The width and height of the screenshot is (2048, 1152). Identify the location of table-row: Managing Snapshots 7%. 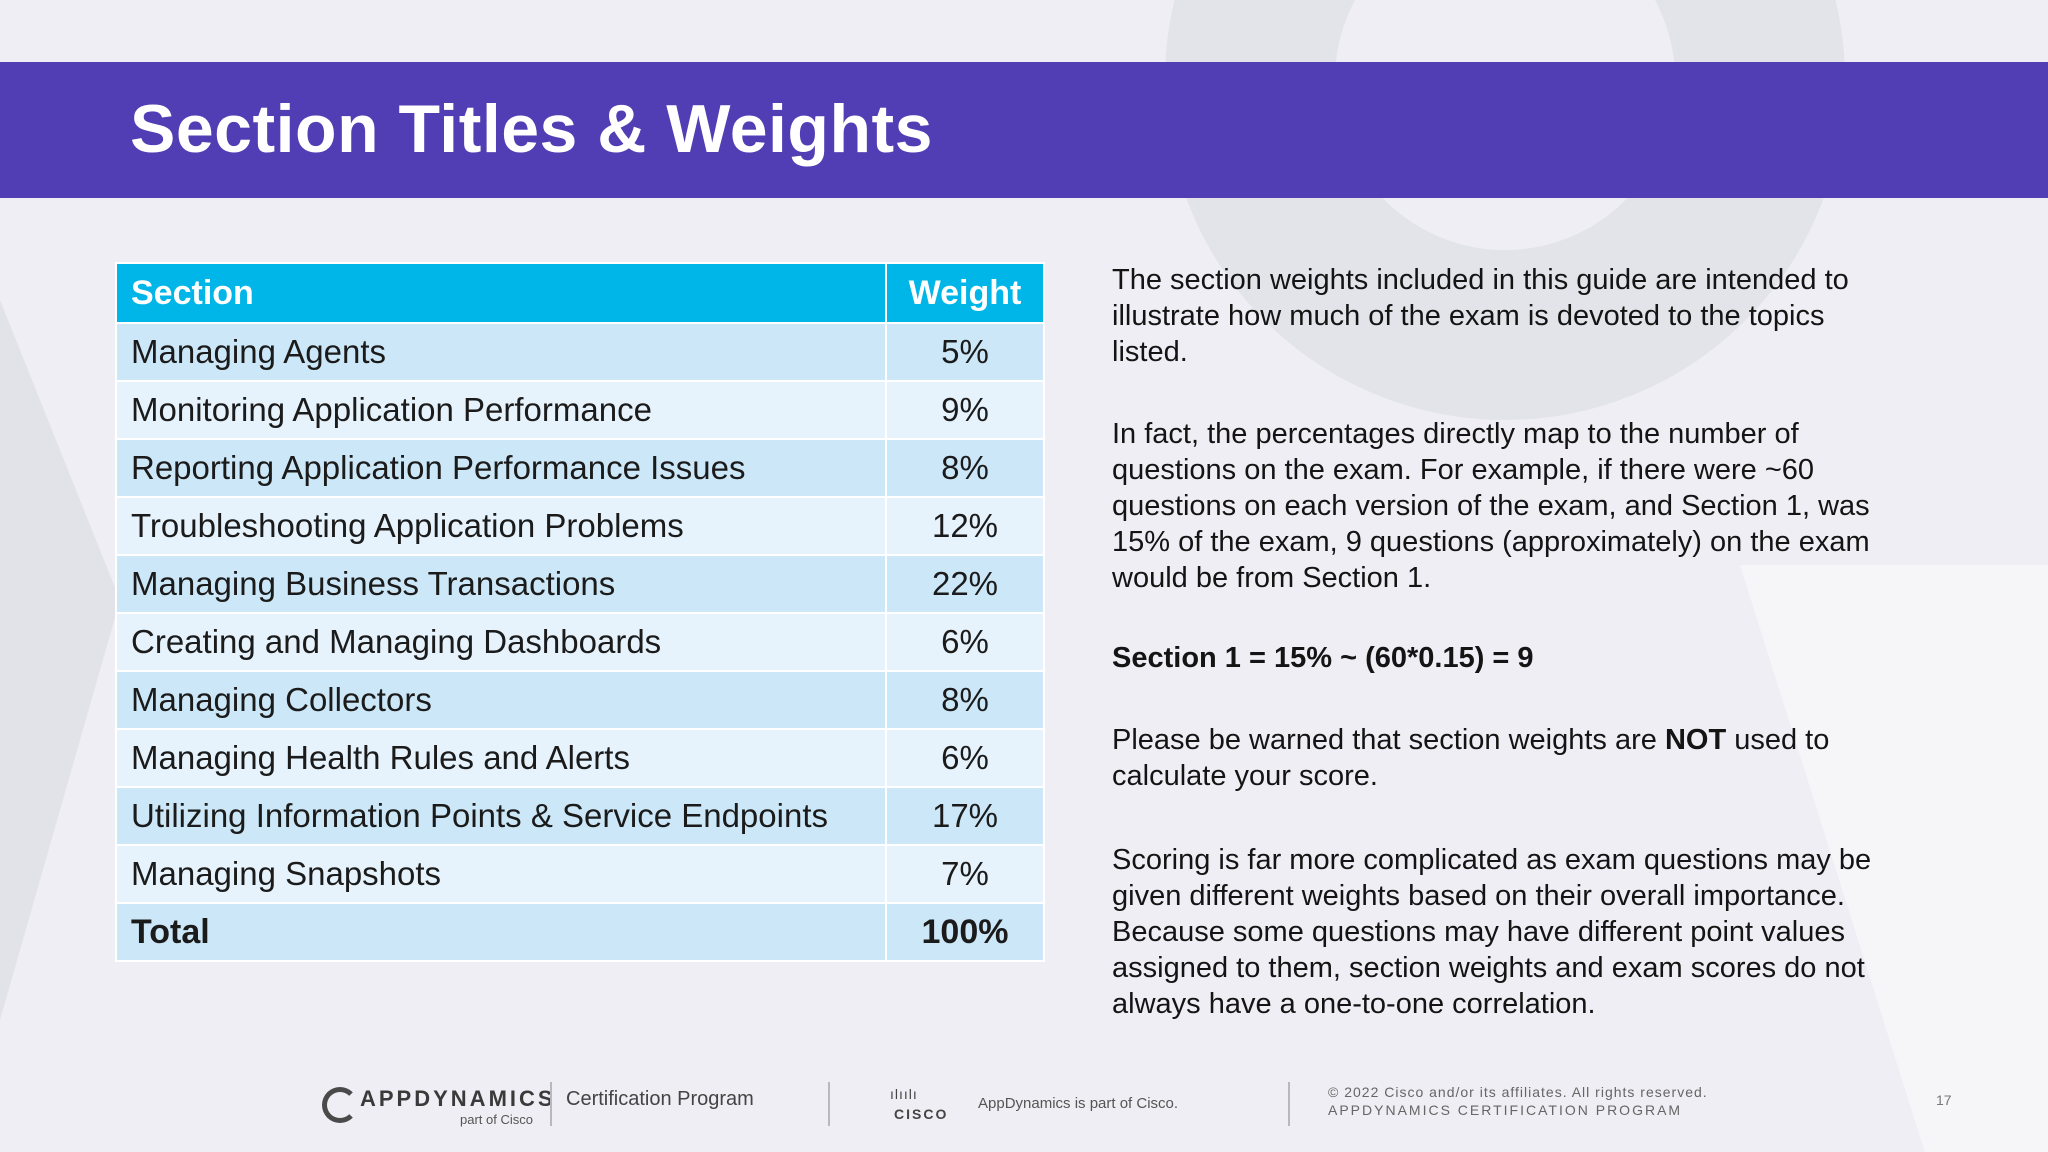
(580, 874).